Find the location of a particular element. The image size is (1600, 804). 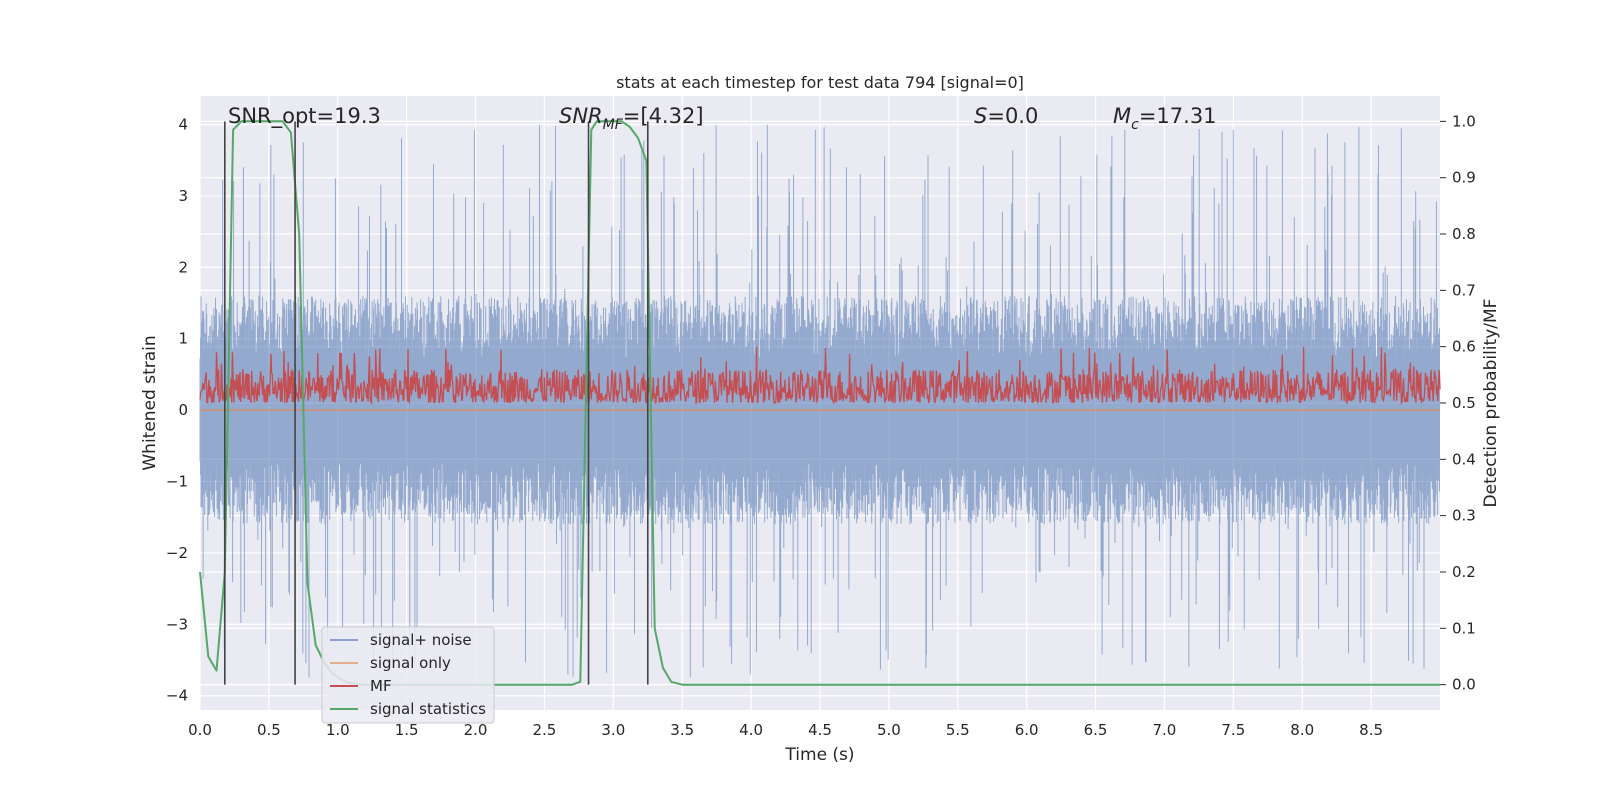

y-left-tick-label: 2 is located at coordinates (183, 267).